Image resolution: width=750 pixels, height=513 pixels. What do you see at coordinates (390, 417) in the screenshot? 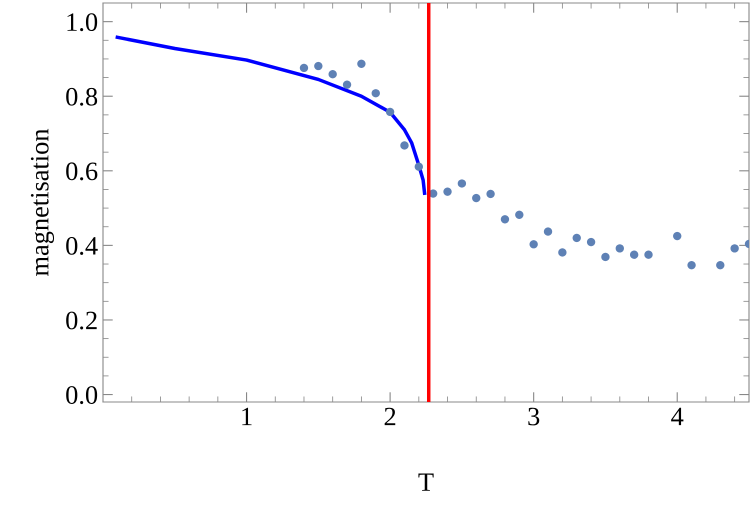
I see `x-tick-label: 2` at bounding box center [390, 417].